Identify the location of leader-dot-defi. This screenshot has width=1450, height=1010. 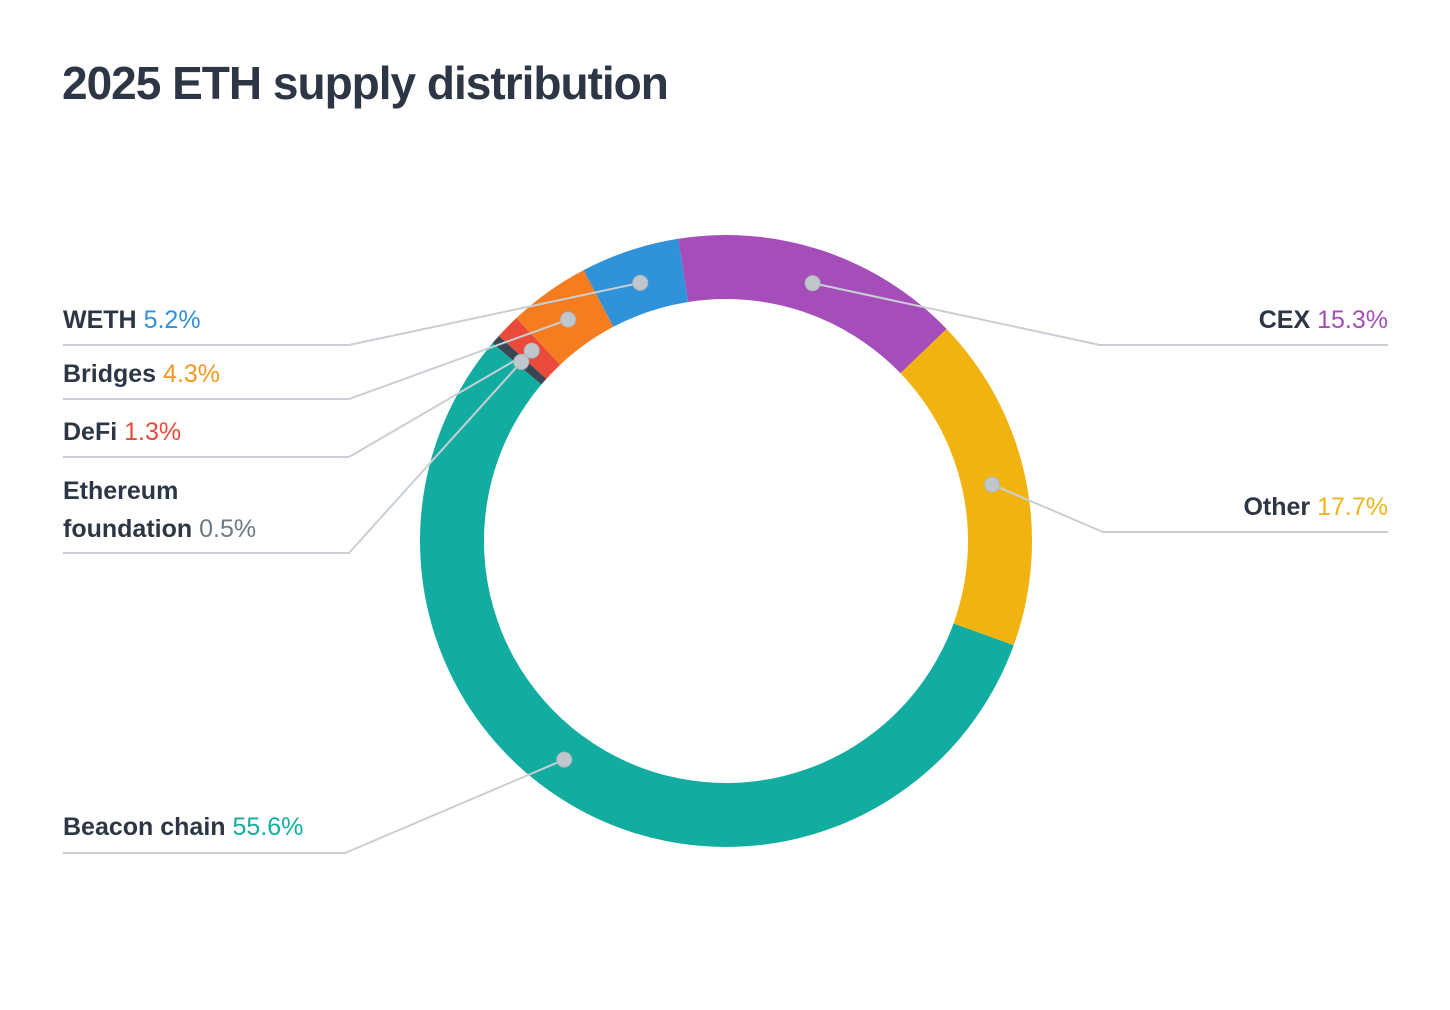
(531, 350).